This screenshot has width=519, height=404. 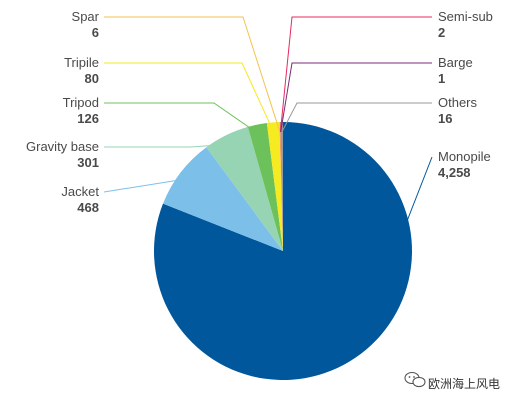 What do you see at coordinates (81, 102) in the screenshot?
I see `label-tripod: Tripod` at bounding box center [81, 102].